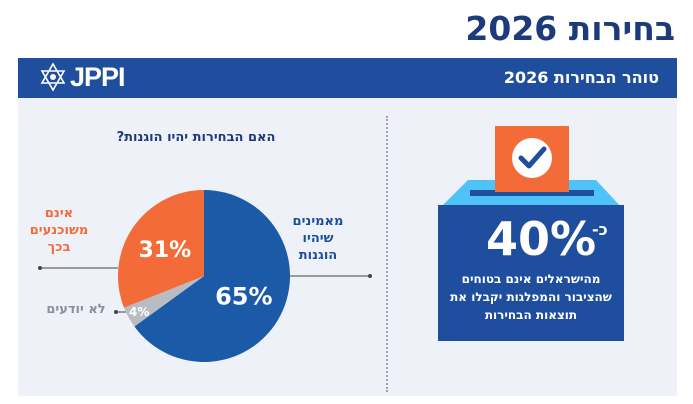 The height and width of the screenshot is (404, 693). I want to click on ballot-slot, so click(532, 193).